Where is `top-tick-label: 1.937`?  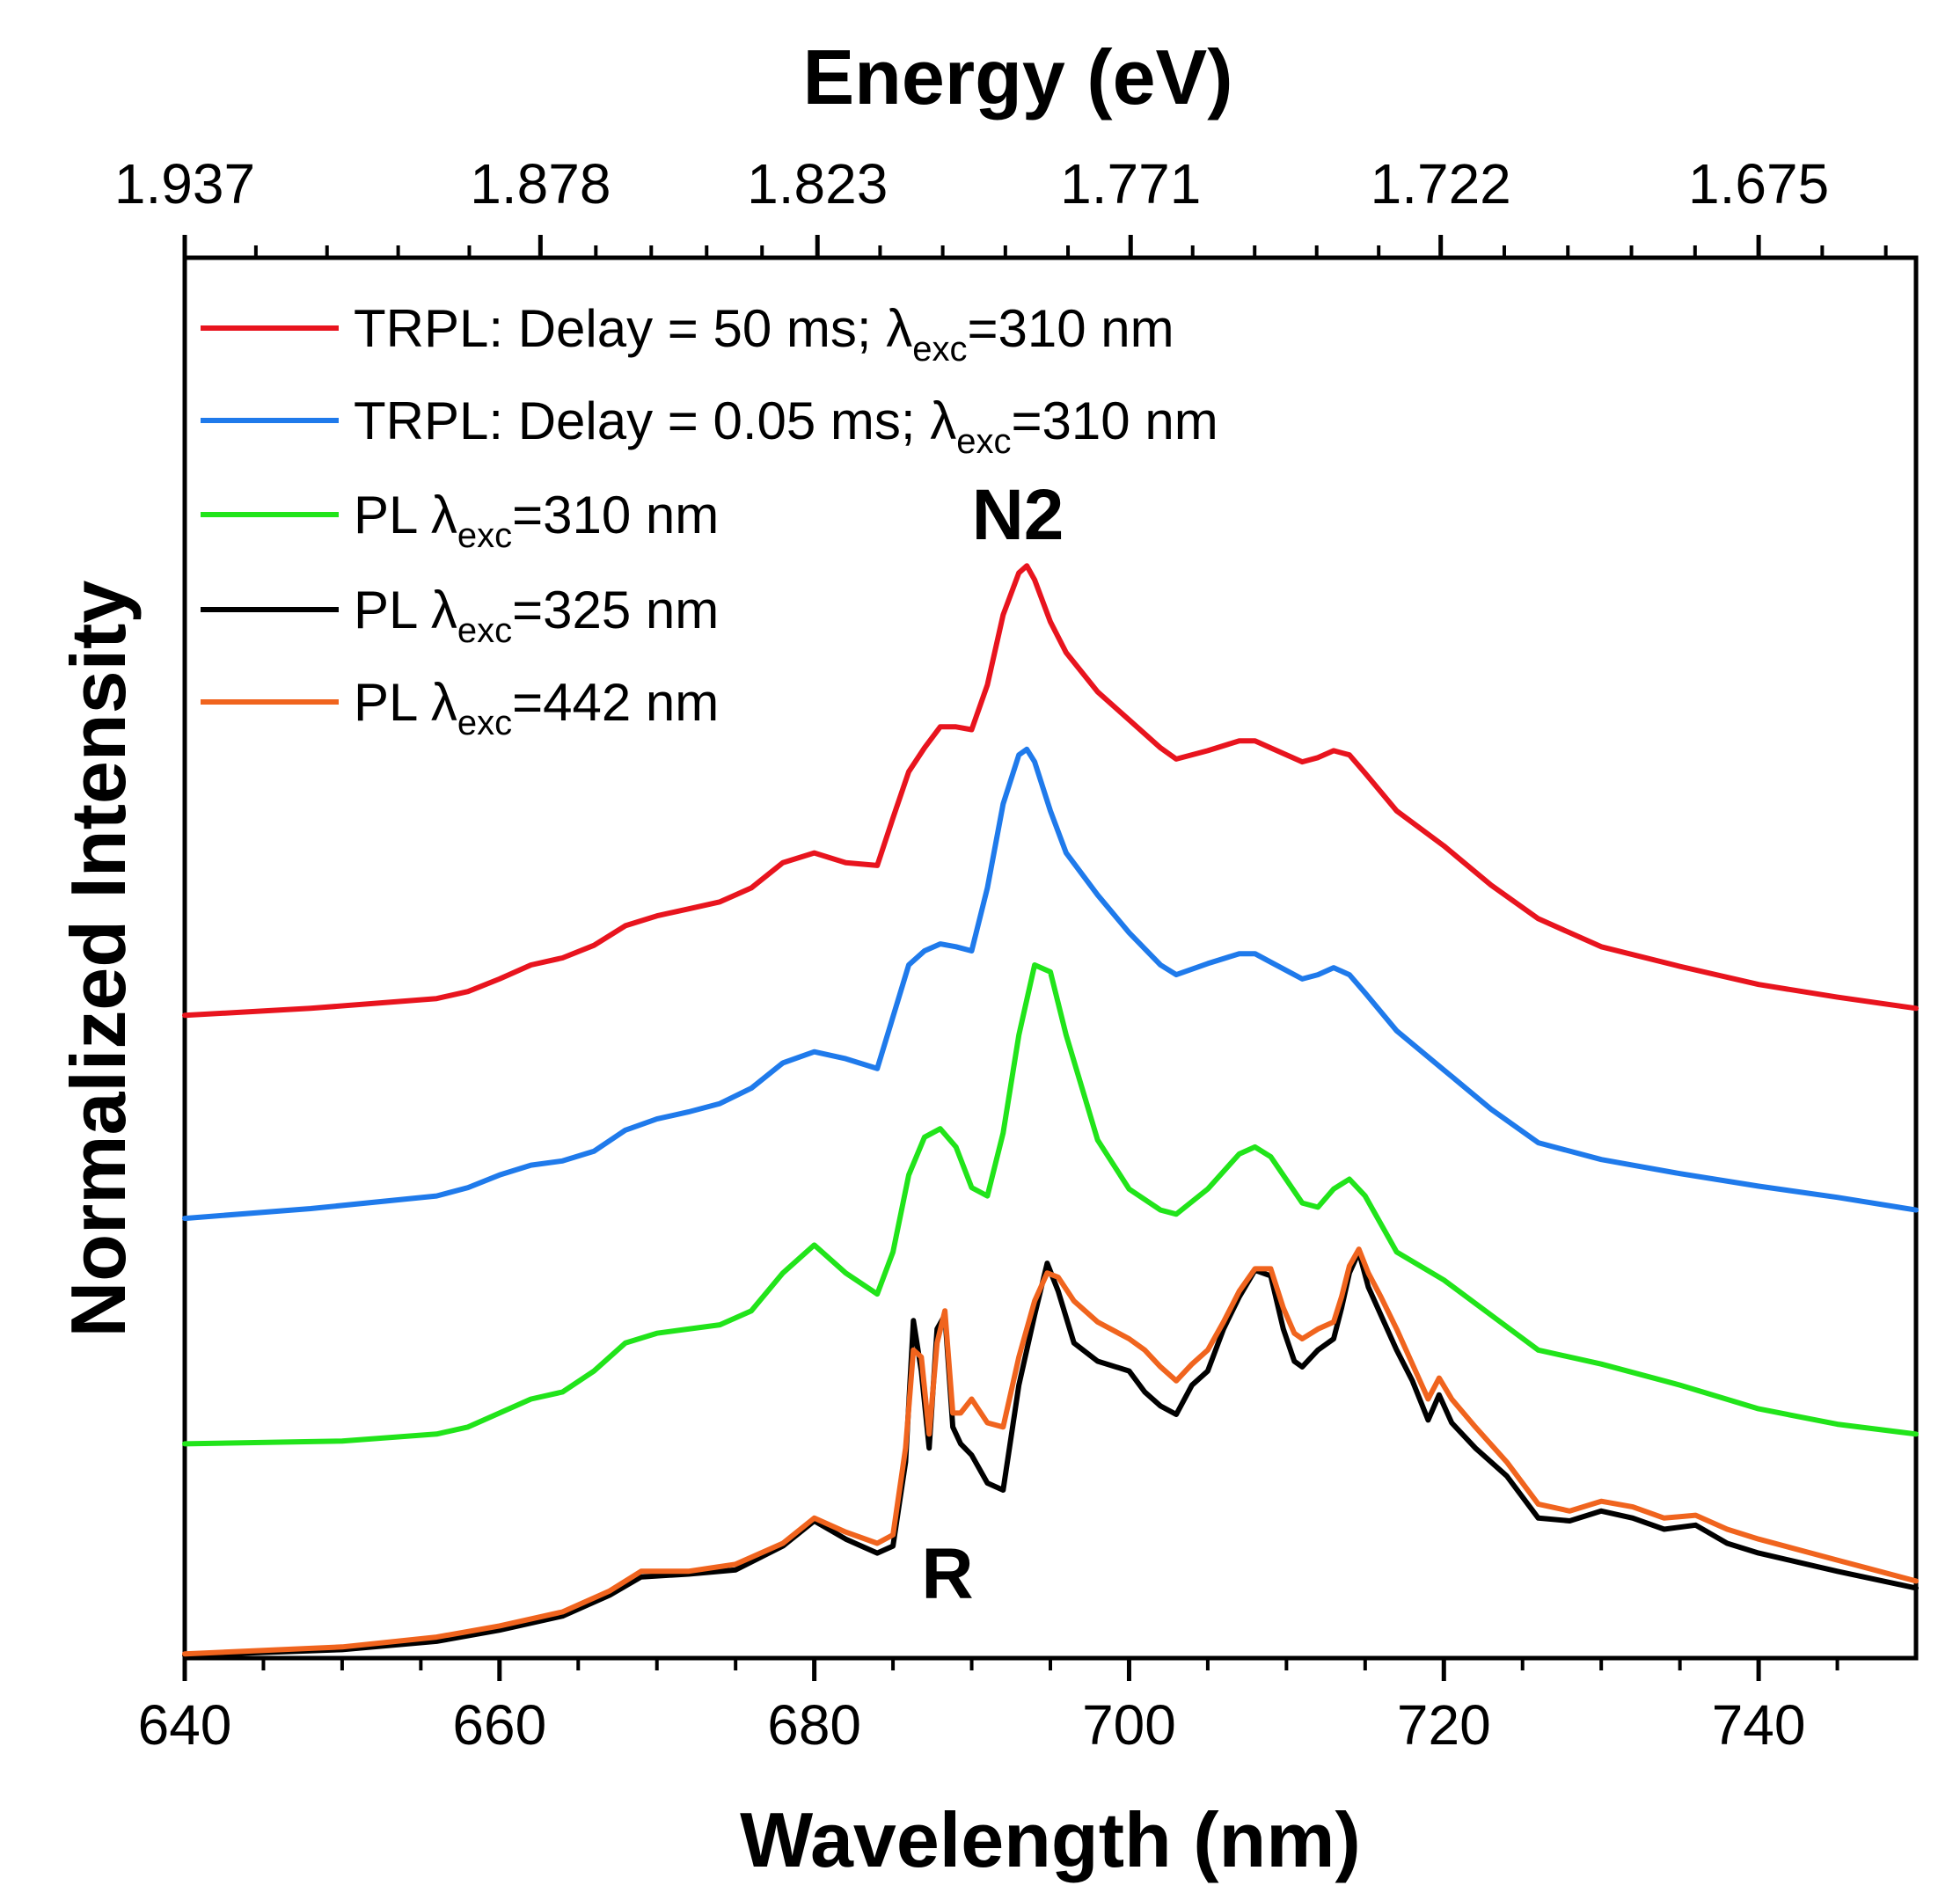 top-tick-label: 1.937 is located at coordinates (185, 184).